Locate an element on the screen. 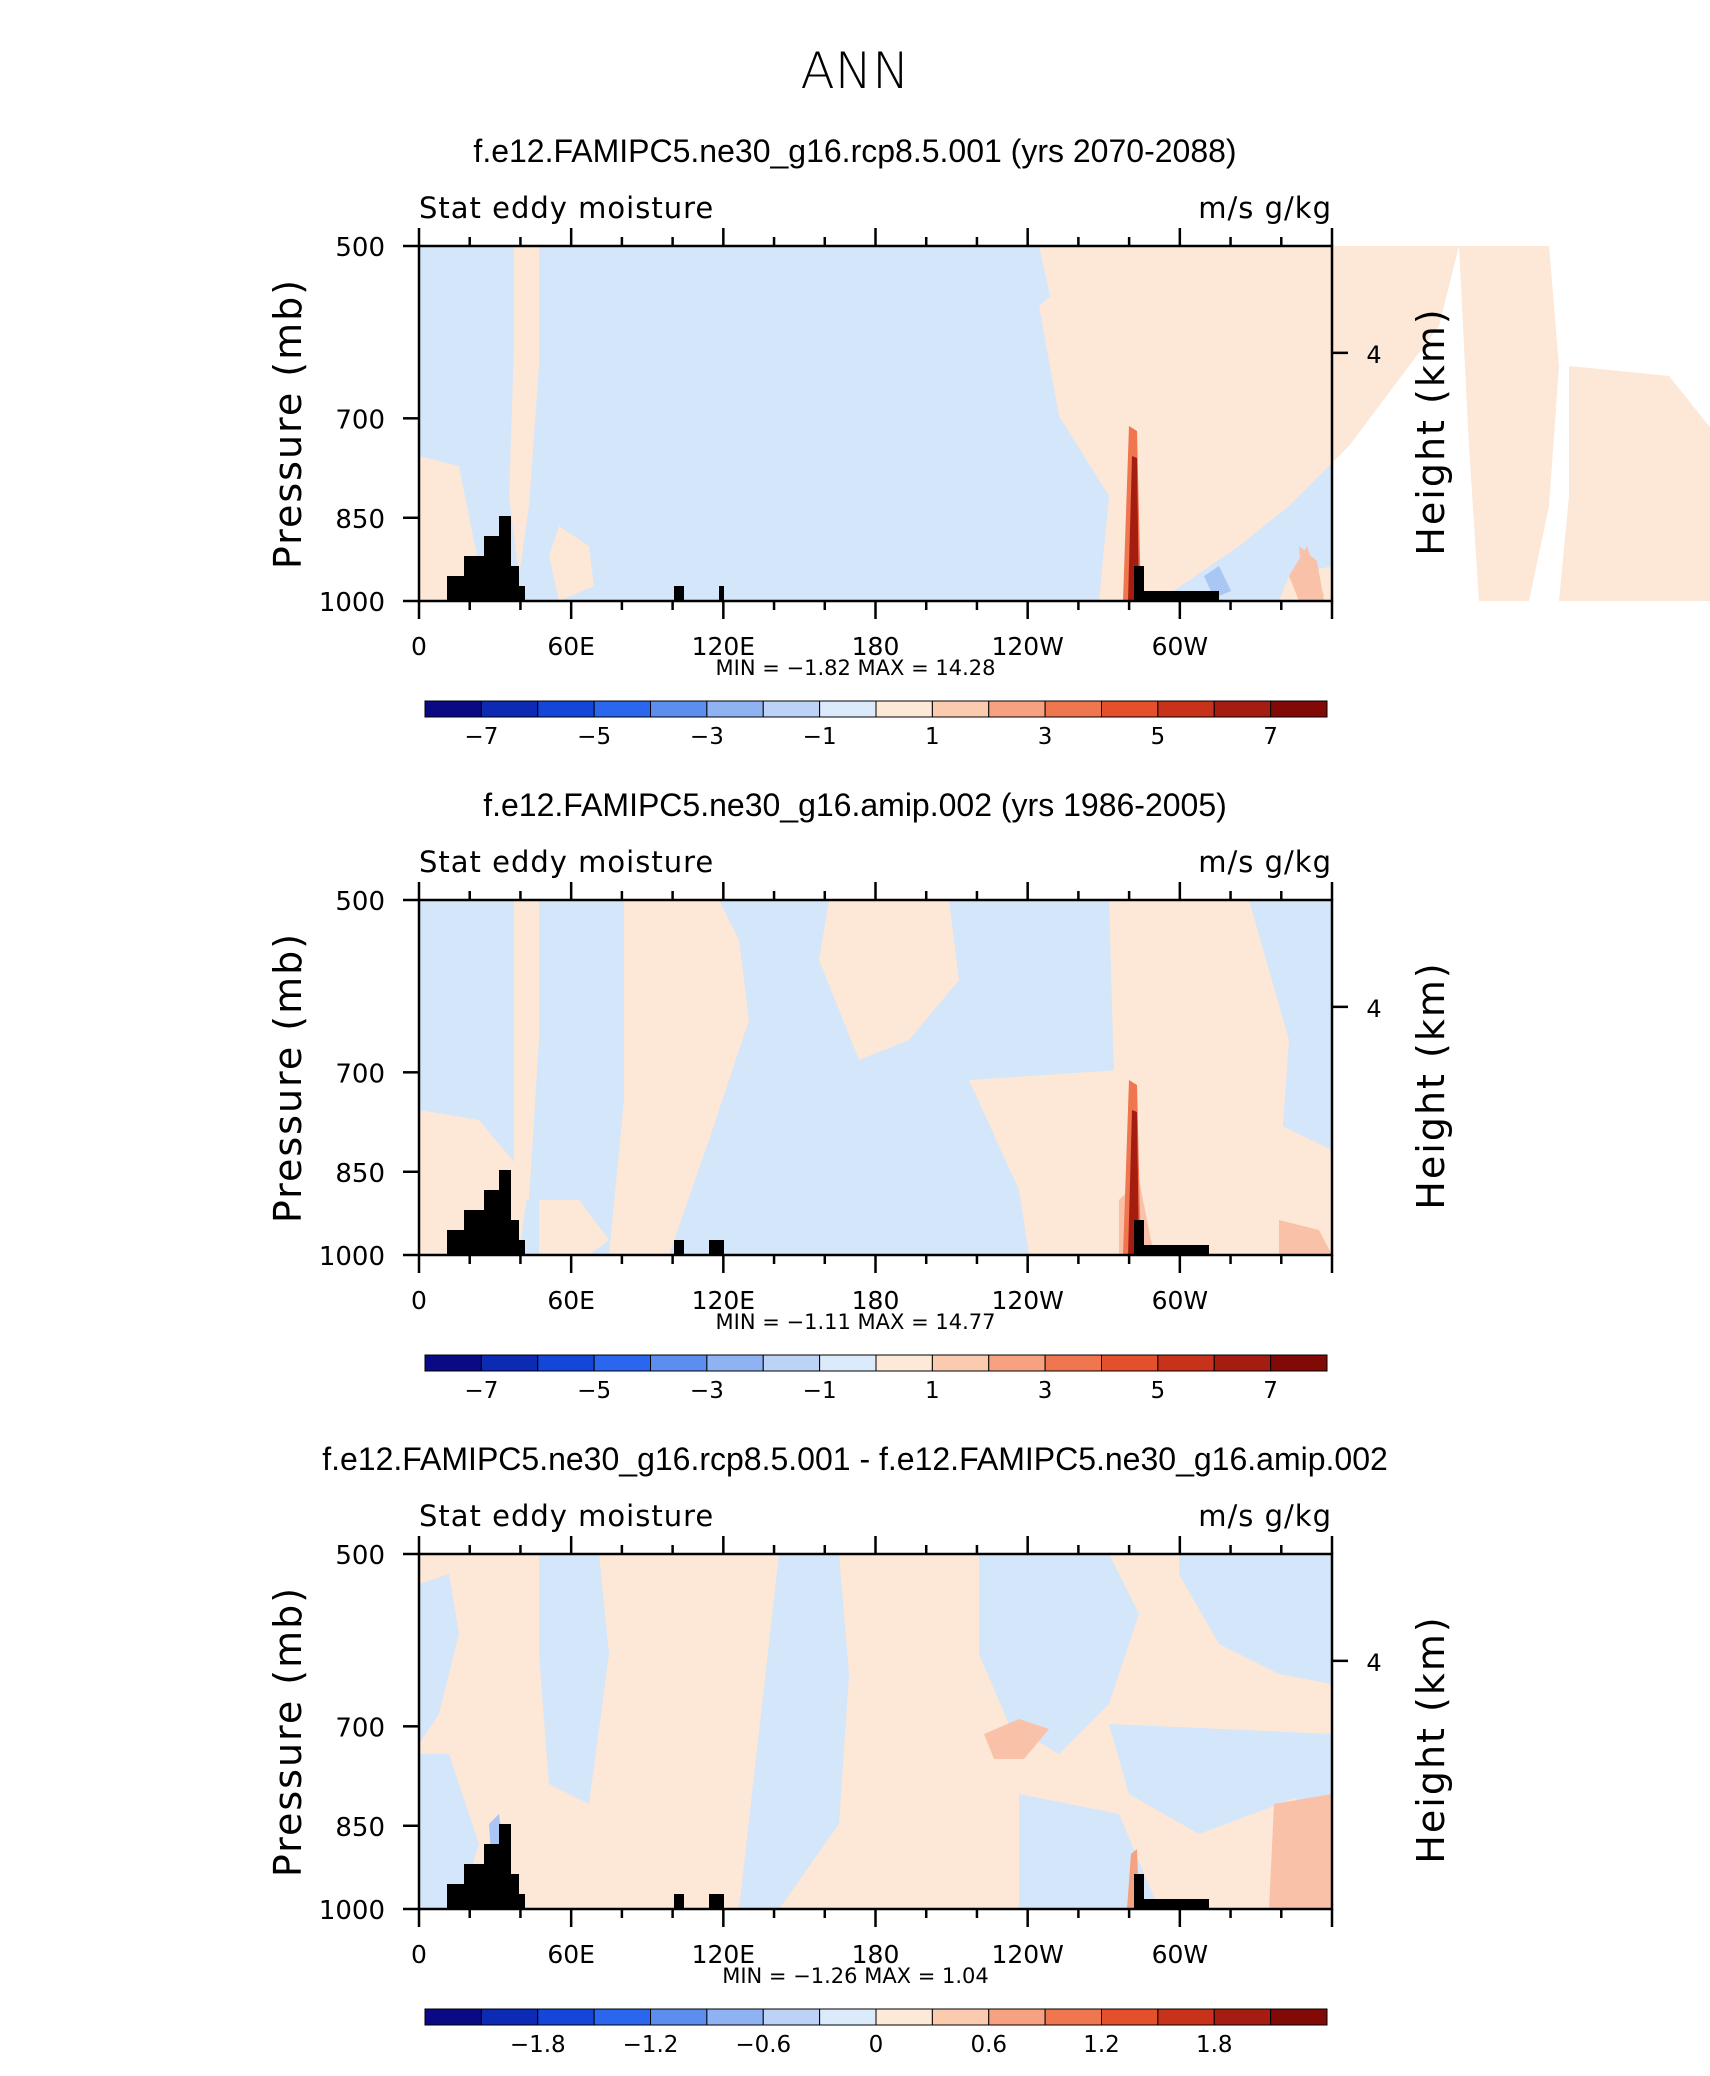  y-axis-title: Pressure (mb) is located at coordinates (288, 1731).